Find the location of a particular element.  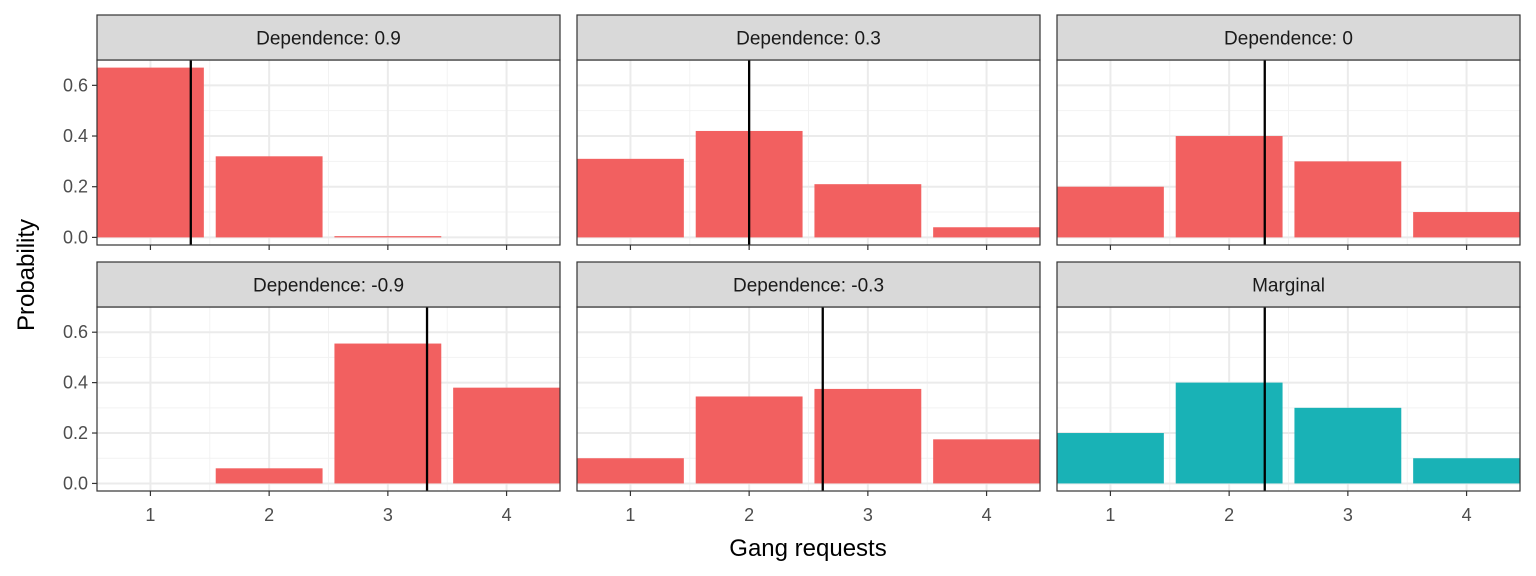

facet-panel: Dependence: -0.3 1 2 3 4 is located at coordinates (808, 393).